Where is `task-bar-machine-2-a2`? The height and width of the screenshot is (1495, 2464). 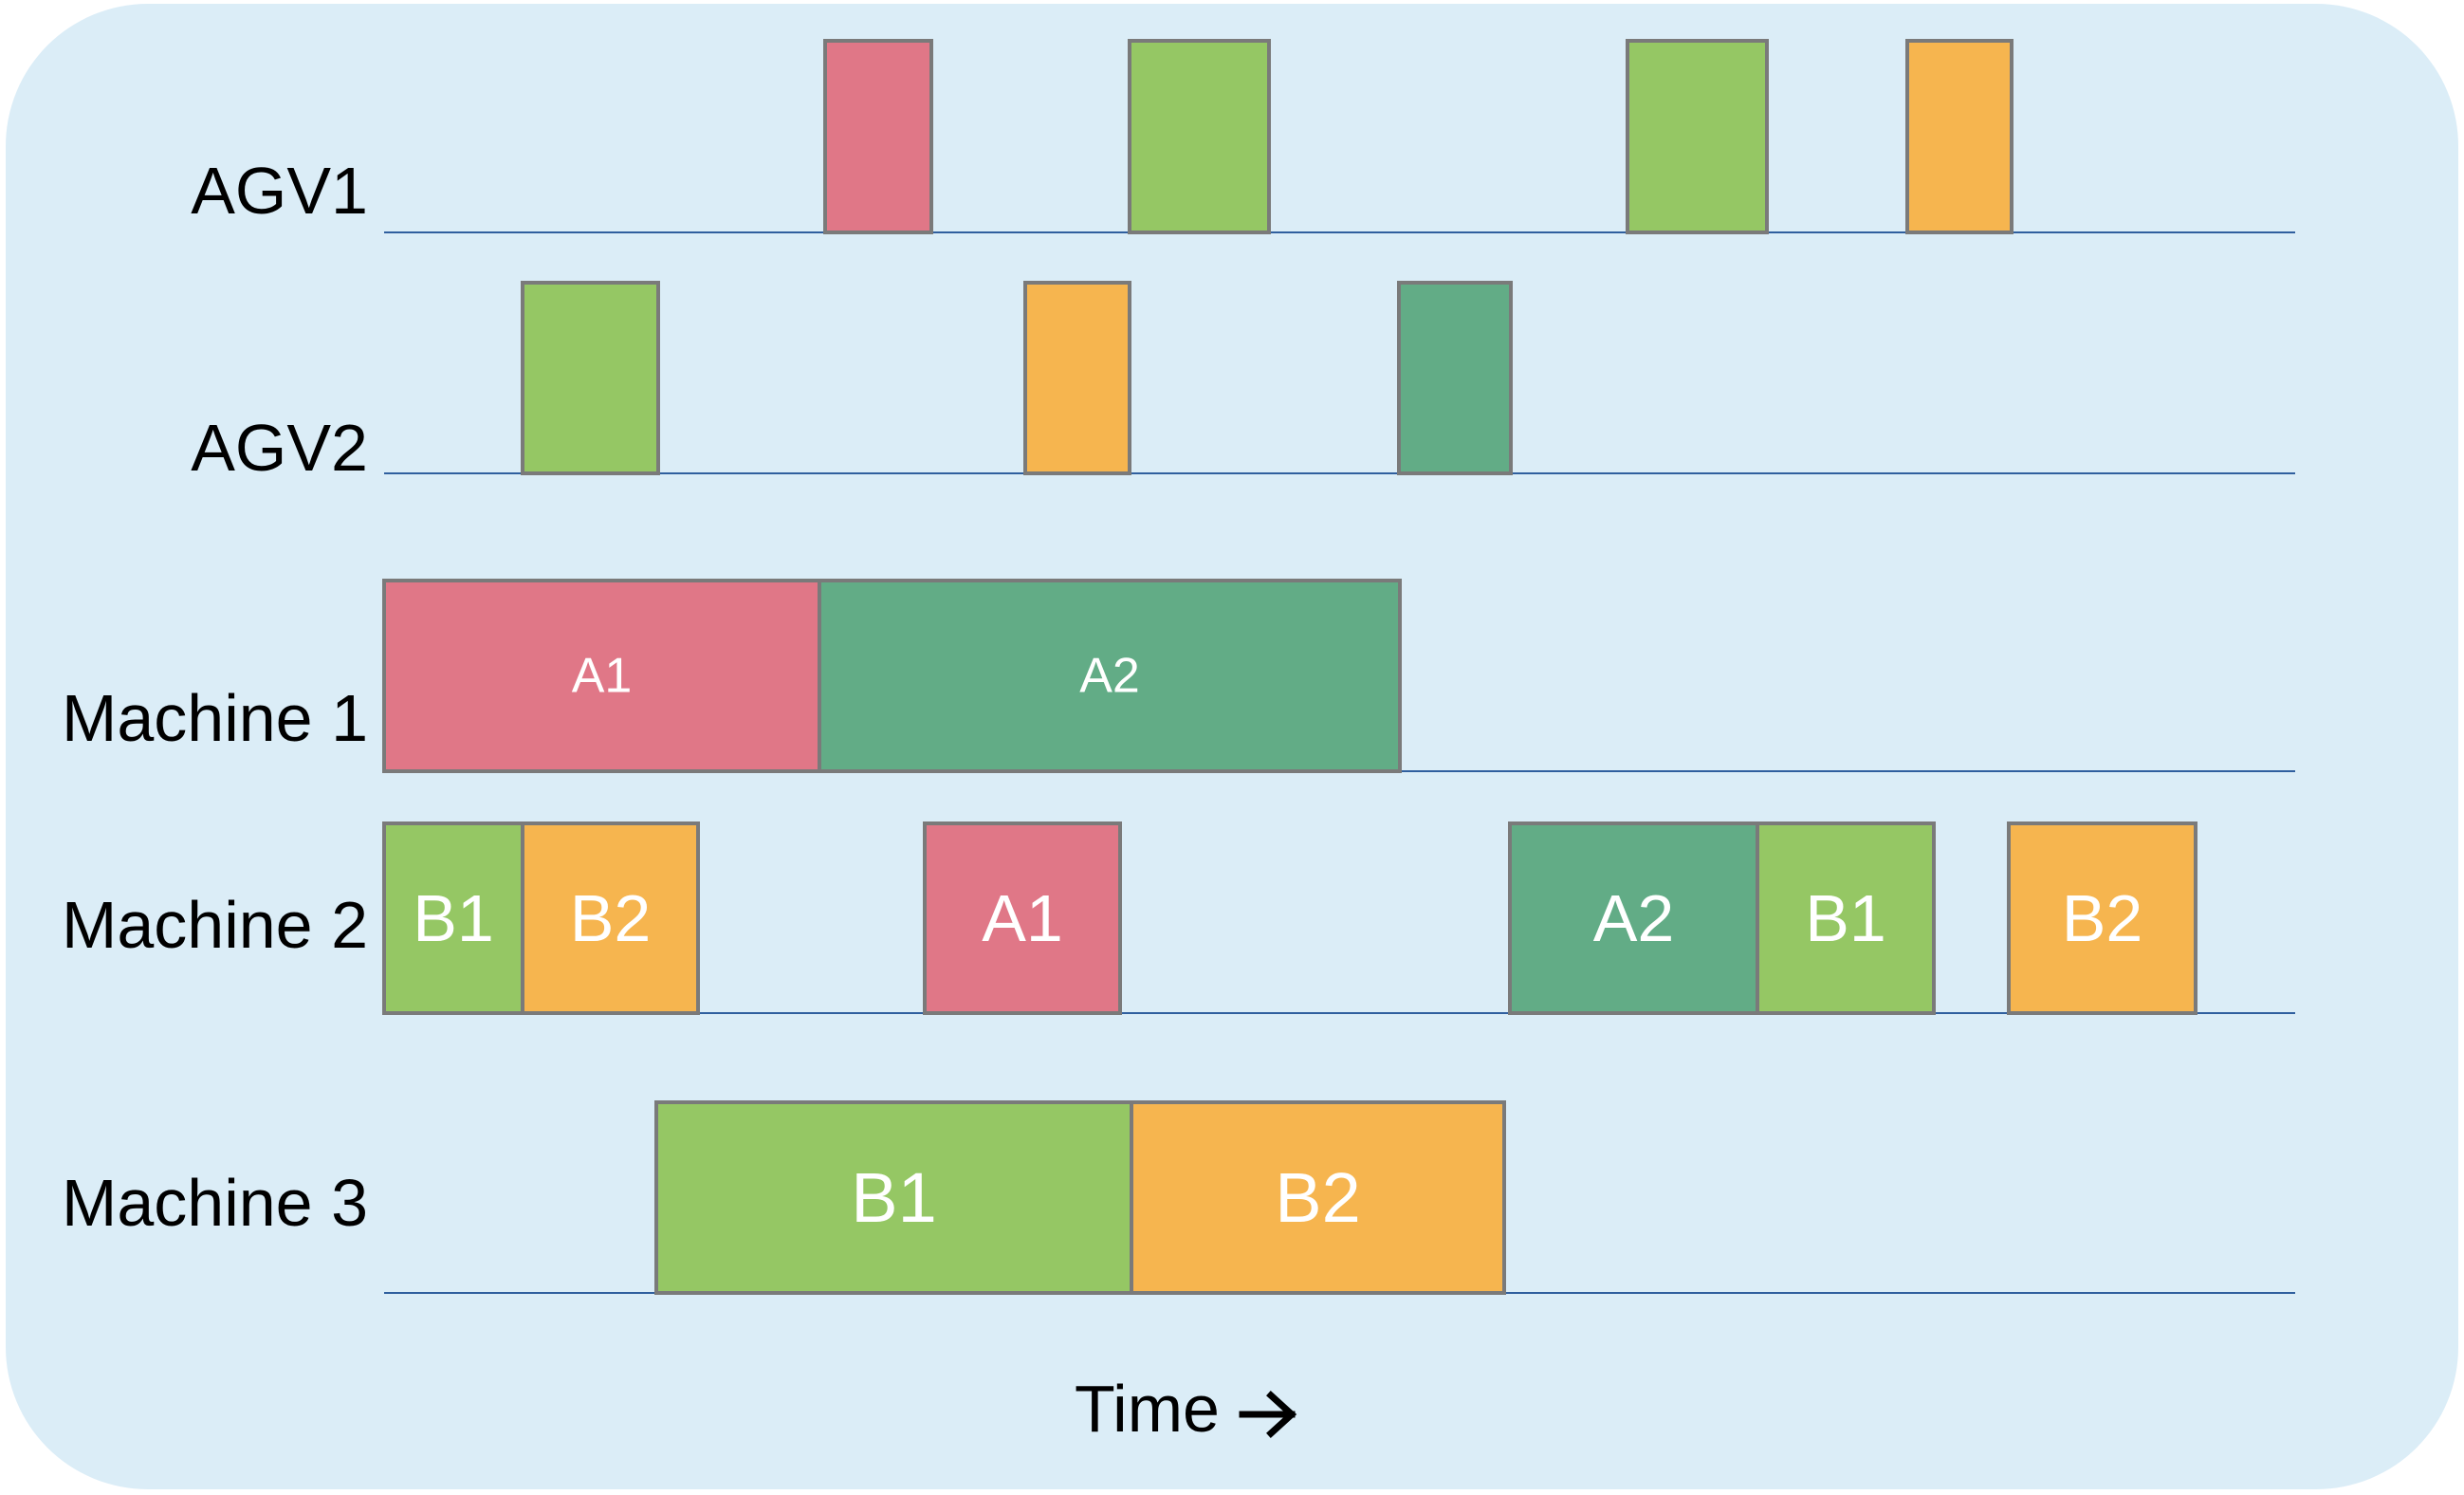
task-bar-machine-2-a2 is located at coordinates (1633, 918).